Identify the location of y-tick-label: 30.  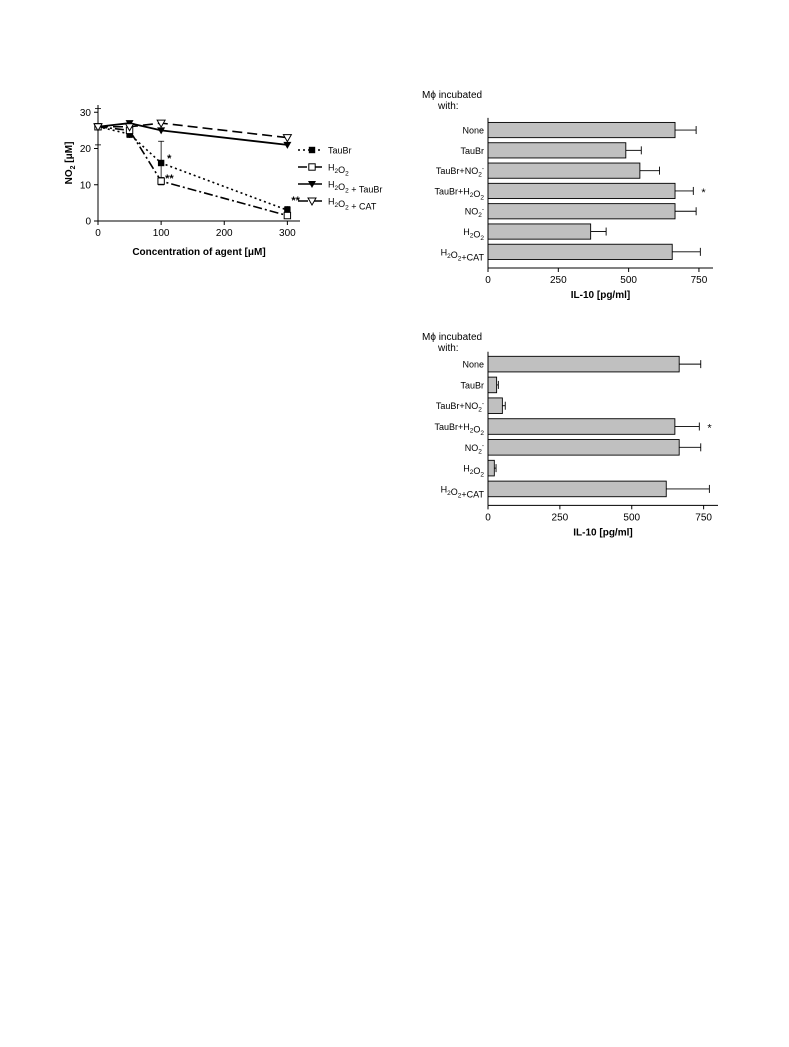
(86, 113).